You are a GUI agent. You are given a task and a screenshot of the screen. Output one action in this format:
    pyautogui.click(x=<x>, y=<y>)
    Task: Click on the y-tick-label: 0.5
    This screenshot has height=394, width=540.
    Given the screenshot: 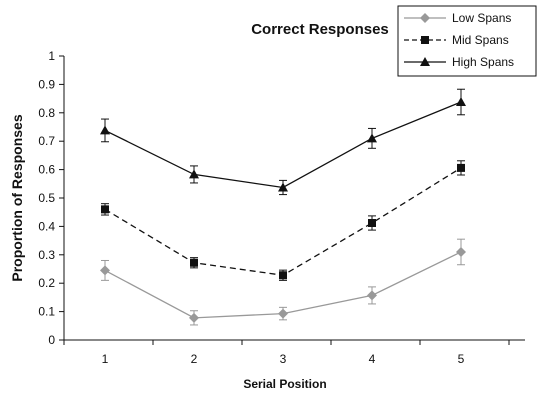 What is the action you would take?
    pyautogui.click(x=46, y=198)
    